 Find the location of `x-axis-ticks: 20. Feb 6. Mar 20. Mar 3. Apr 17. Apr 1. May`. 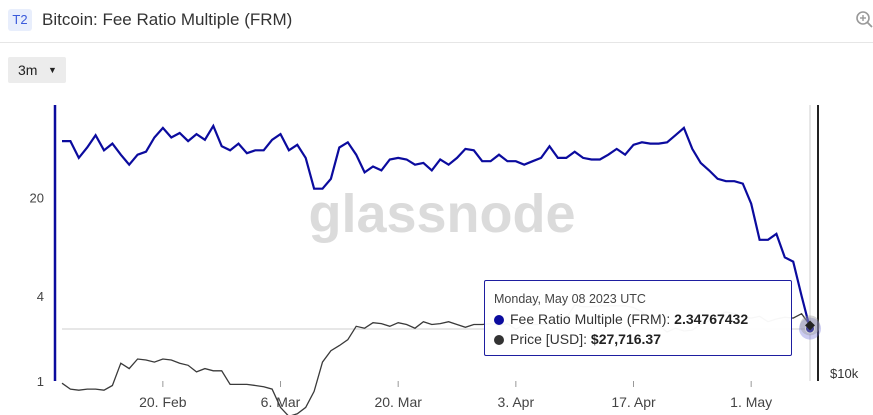

x-axis-ticks: 20. Feb 6. Mar 20. Mar 3. Apr 17. Apr 1. May is located at coordinates (455, 395).